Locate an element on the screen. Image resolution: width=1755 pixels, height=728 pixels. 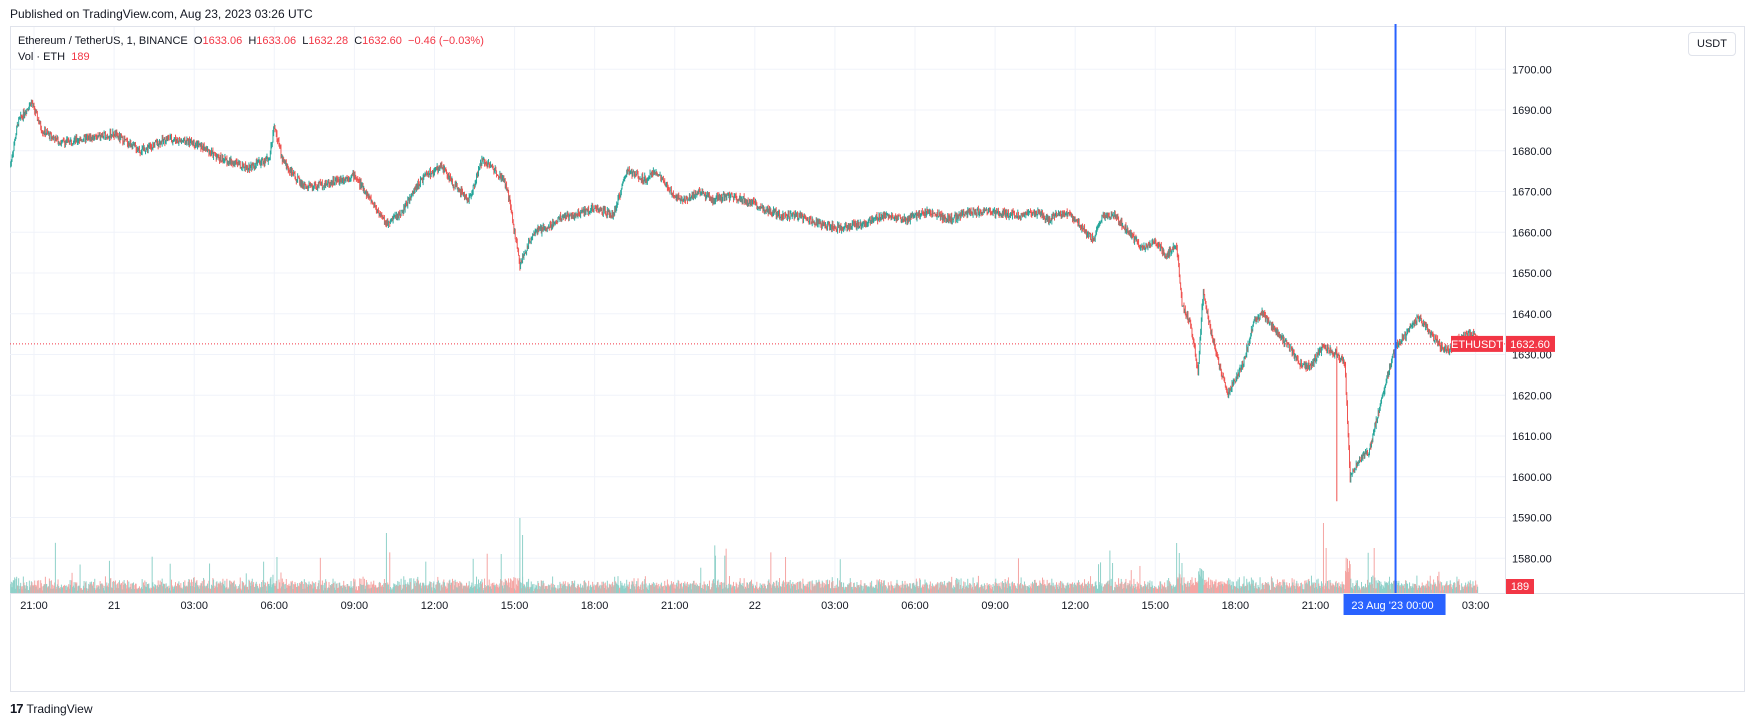
currency-button: USDT is located at coordinates (1712, 44).